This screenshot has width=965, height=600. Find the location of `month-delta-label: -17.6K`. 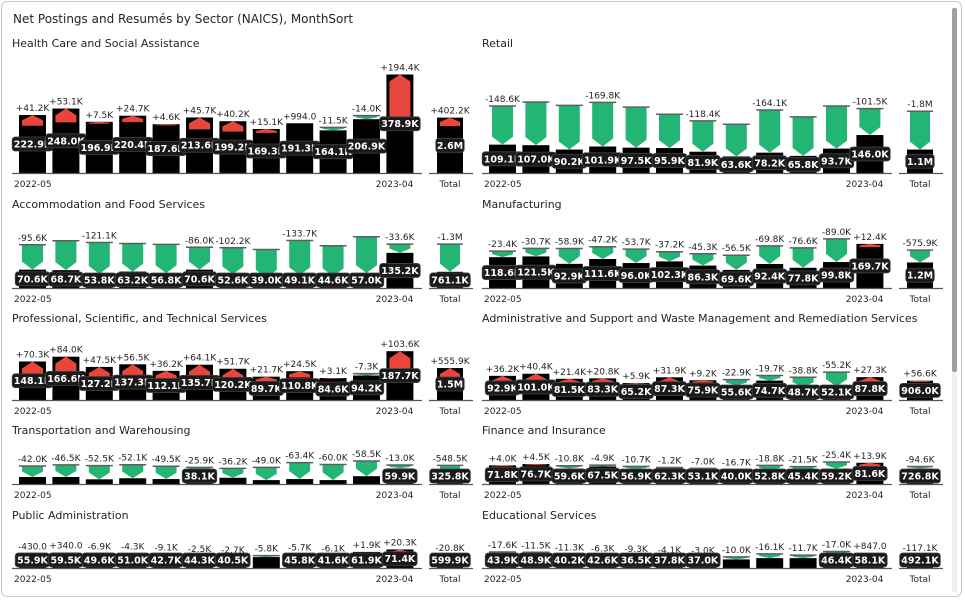

month-delta-label: -17.6K is located at coordinates (503, 546).